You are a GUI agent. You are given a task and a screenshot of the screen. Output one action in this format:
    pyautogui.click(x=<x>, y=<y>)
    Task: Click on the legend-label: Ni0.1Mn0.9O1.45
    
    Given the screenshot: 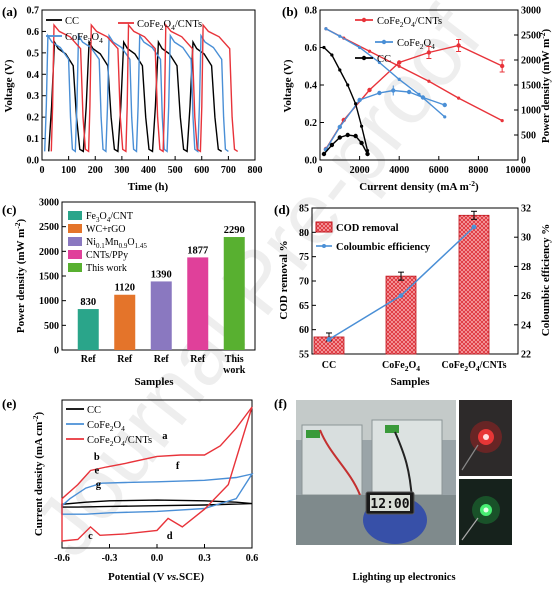 What is the action you would take?
    pyautogui.click(x=116, y=243)
    